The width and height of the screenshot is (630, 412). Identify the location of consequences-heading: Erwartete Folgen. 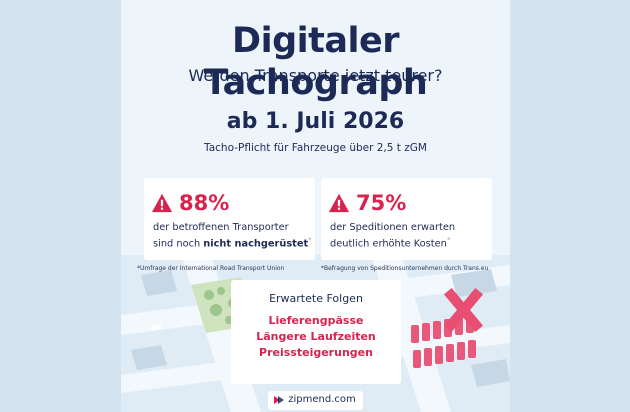
(316, 298).